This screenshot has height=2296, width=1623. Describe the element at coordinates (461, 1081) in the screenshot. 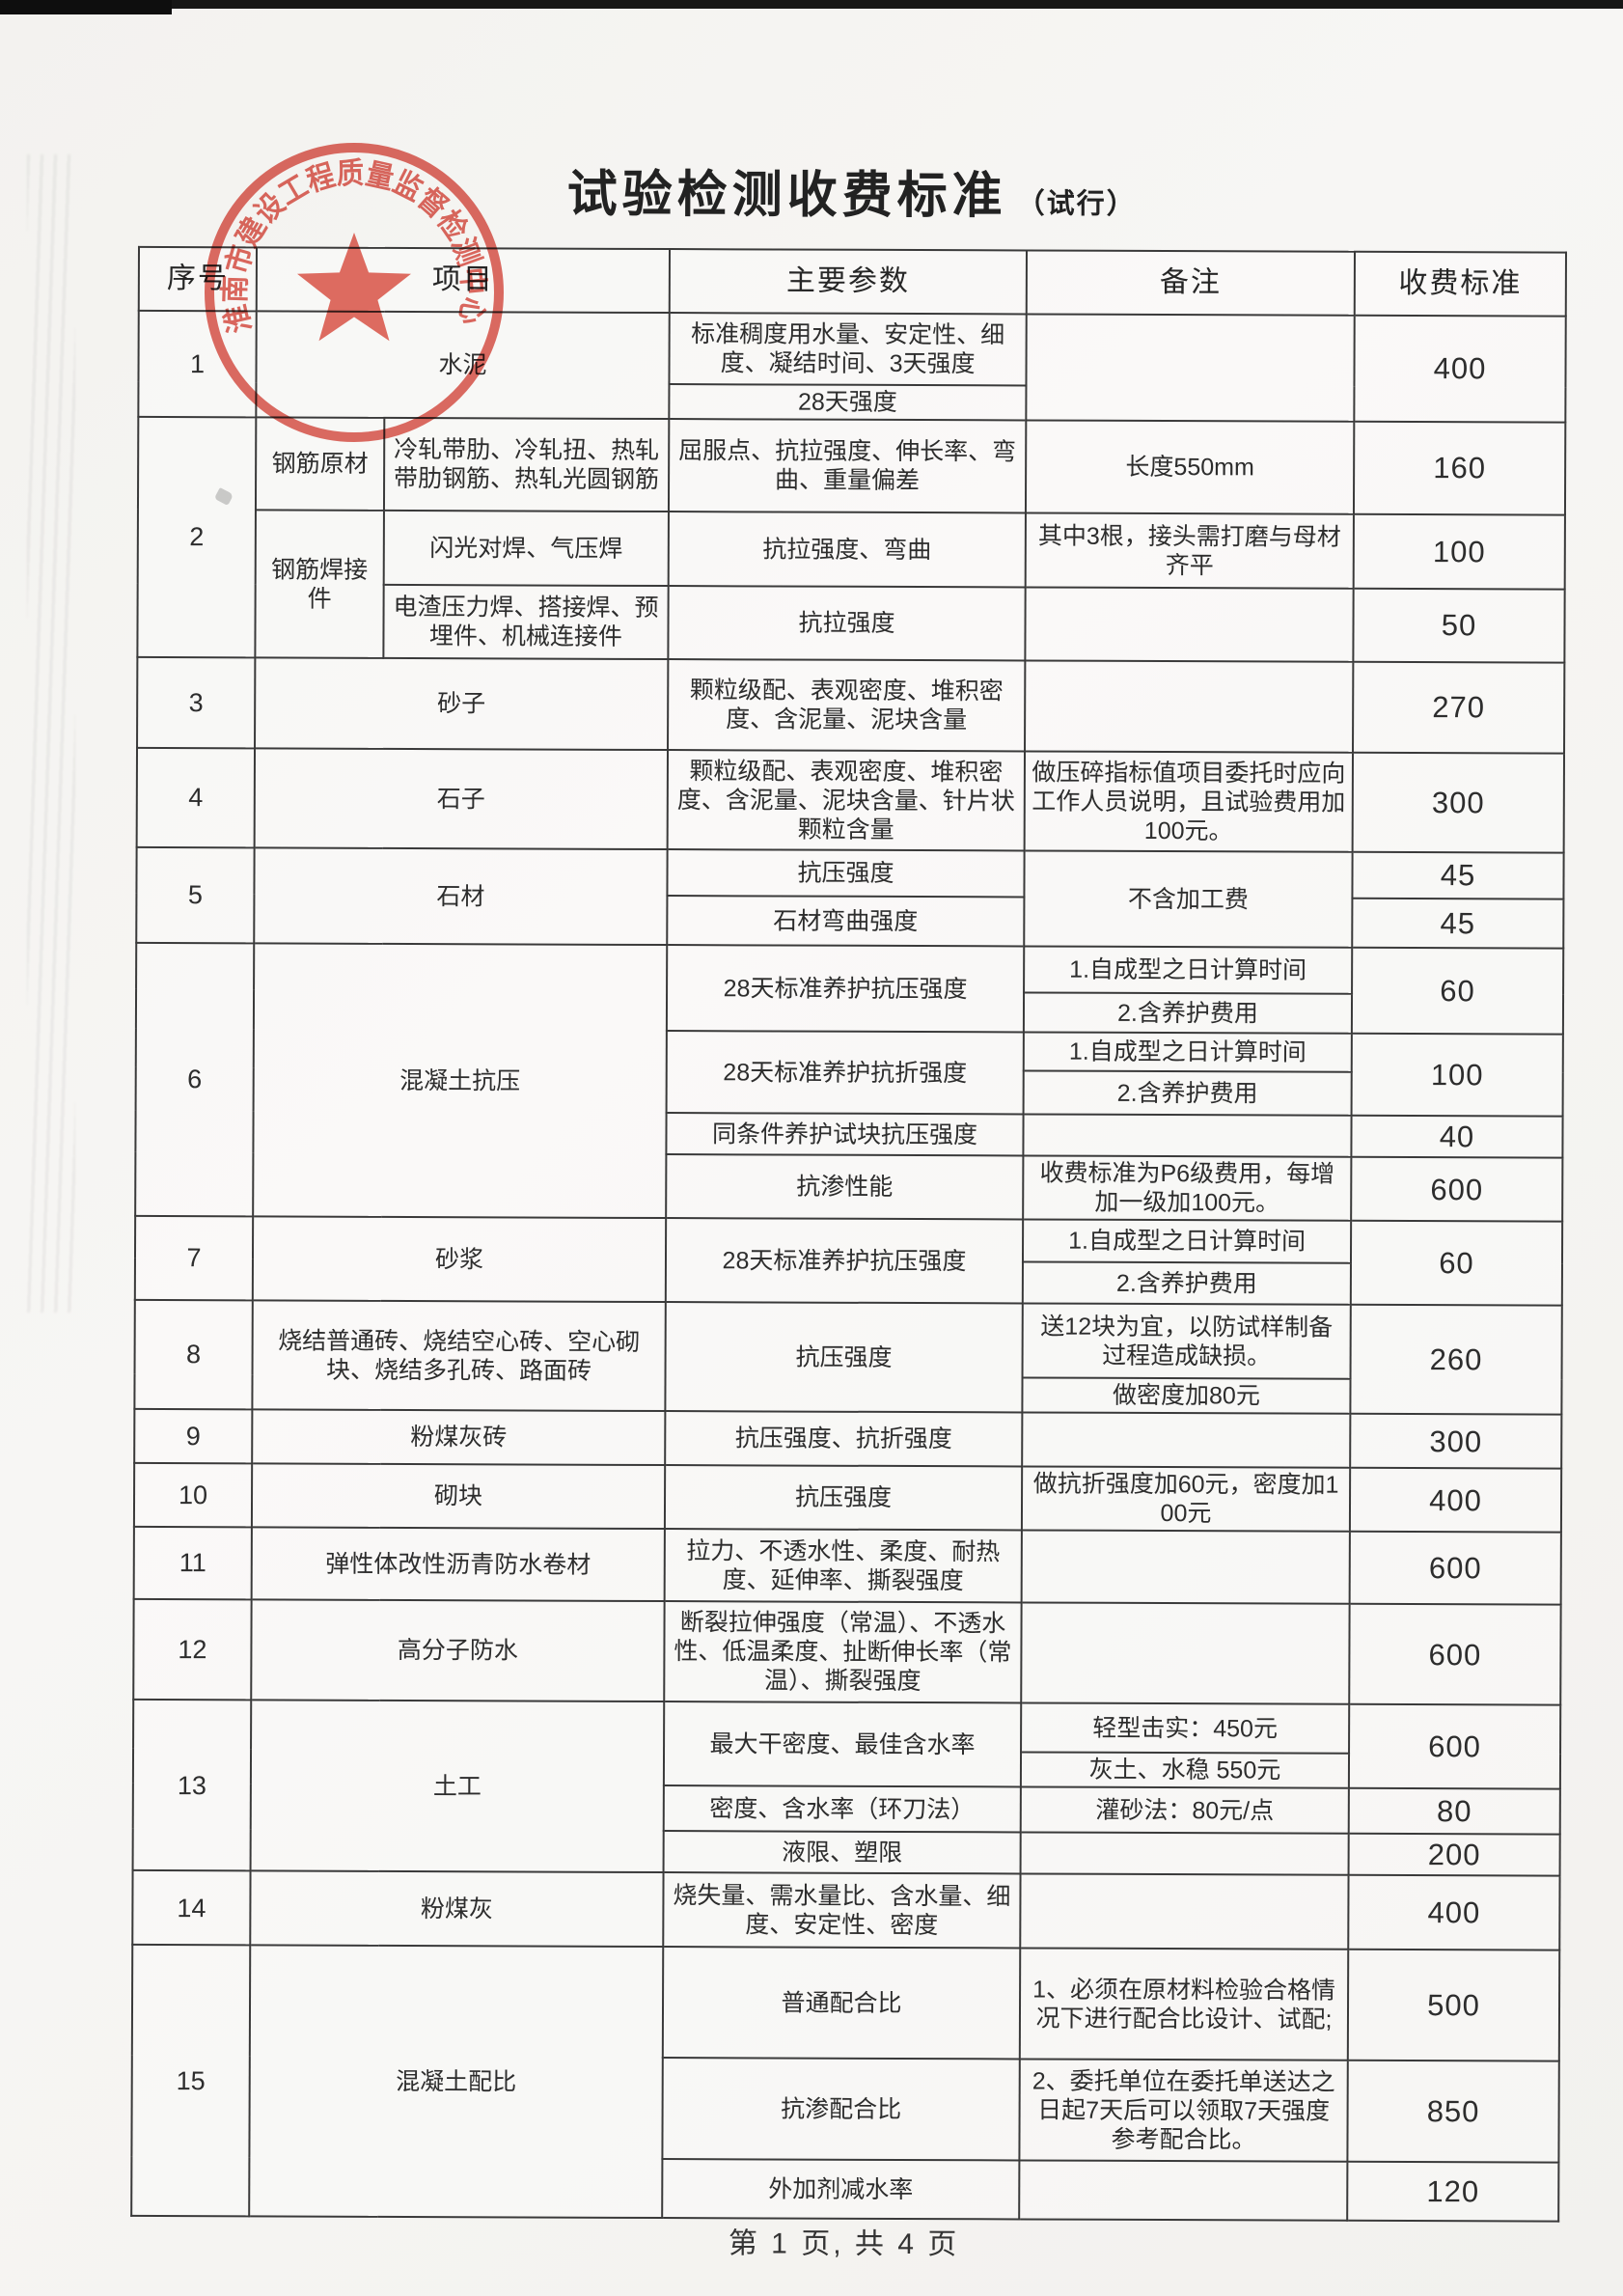

I see `cell-r6-item: 混凝土抗压` at that location.